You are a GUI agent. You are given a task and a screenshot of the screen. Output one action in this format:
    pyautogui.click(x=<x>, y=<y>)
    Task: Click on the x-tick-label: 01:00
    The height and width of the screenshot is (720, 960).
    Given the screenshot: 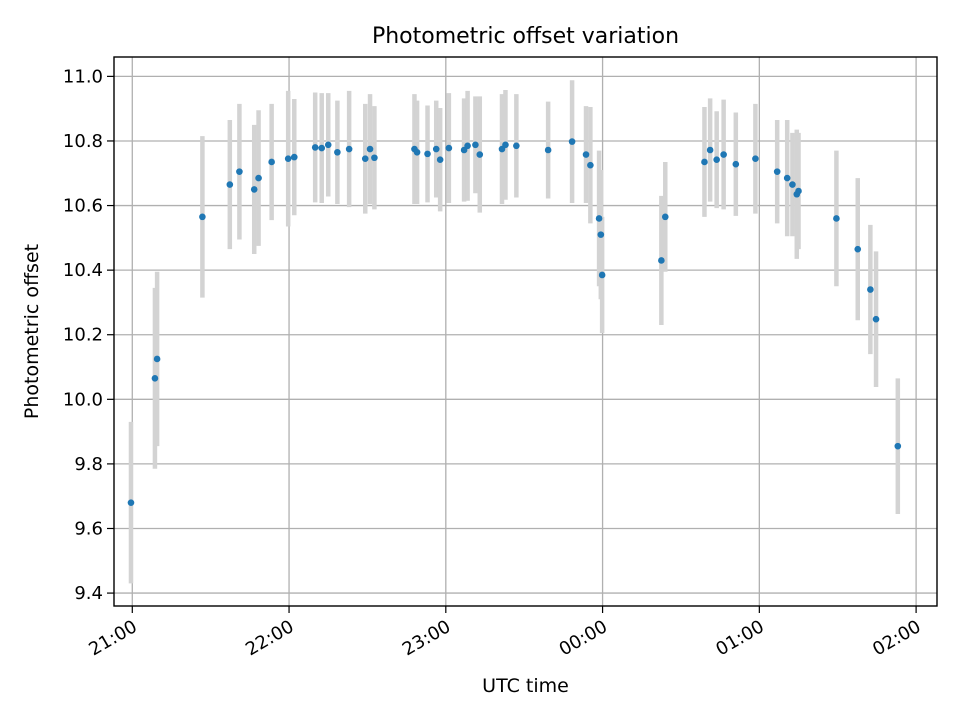 What is the action you would take?
    pyautogui.click(x=739, y=638)
    